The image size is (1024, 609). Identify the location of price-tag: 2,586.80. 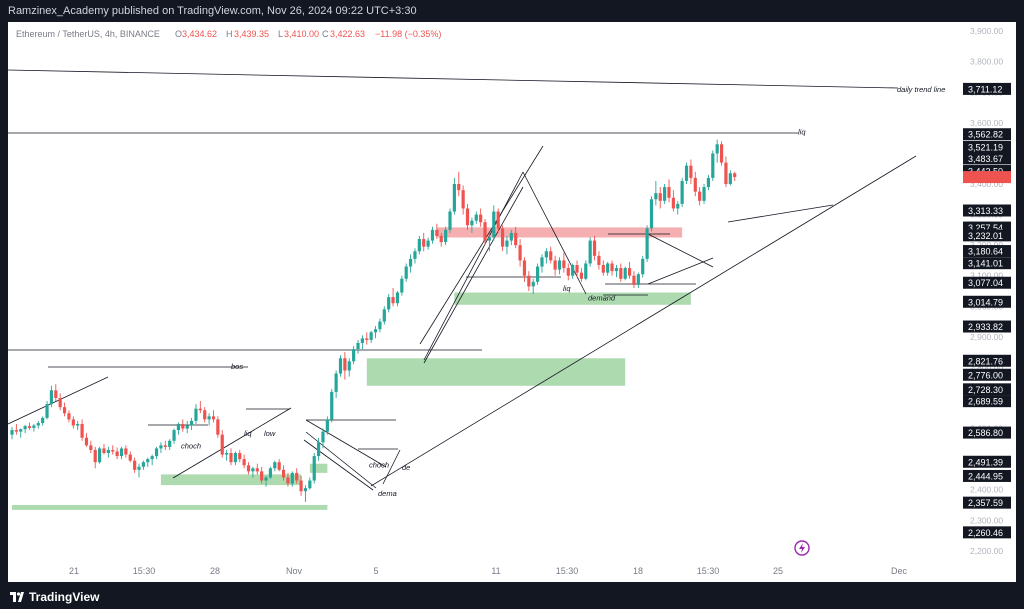
(985, 433).